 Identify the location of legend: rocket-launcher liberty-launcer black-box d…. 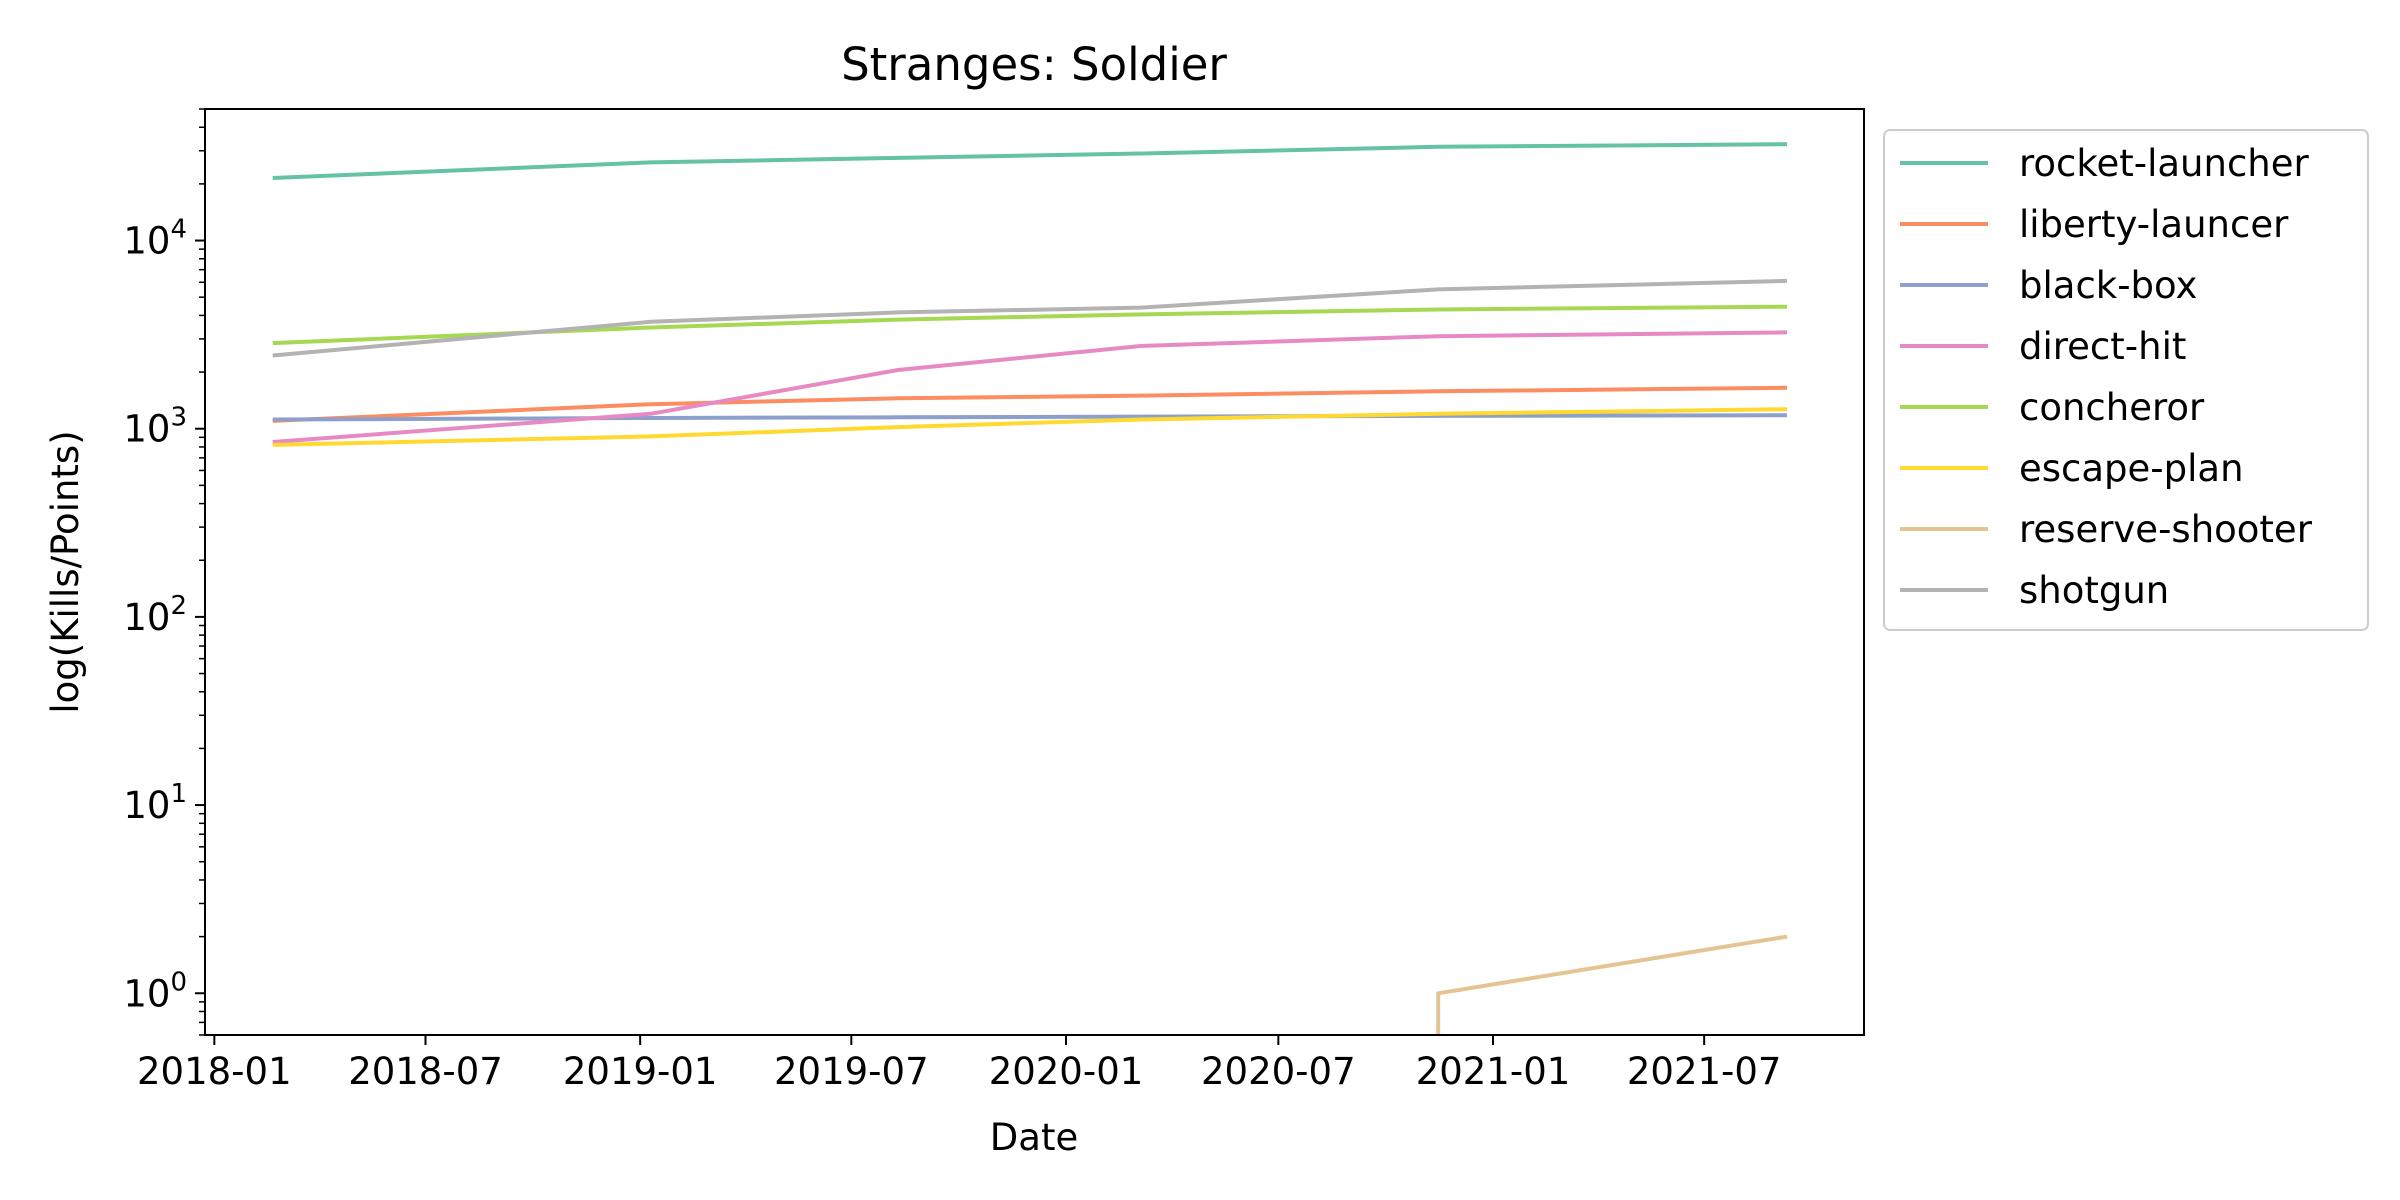
(2126, 380).